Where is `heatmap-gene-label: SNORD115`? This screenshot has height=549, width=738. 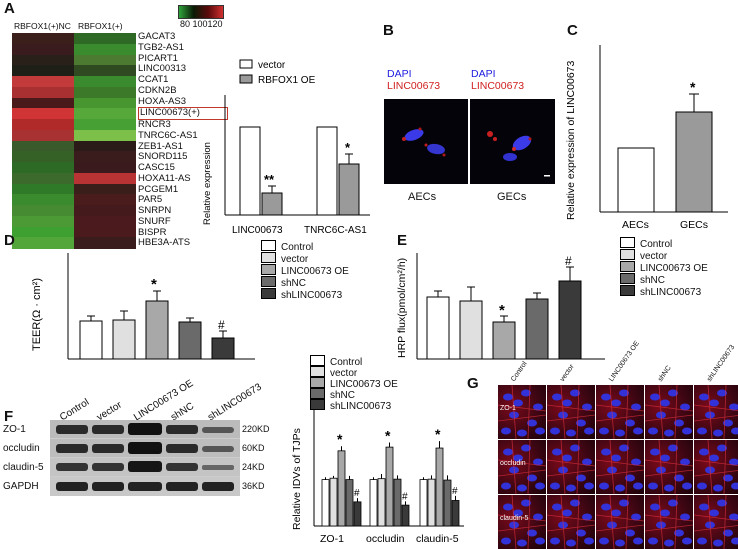 heatmap-gene-label: SNORD115 is located at coordinates (163, 157).